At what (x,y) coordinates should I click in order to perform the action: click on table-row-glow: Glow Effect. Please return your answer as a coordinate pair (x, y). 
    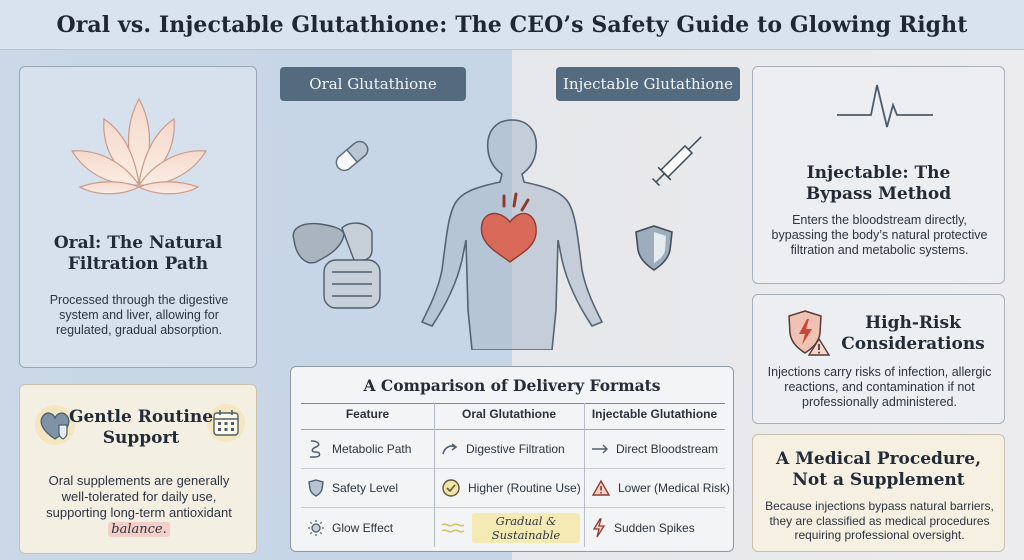
    Looking at the image, I should click on (350, 528).